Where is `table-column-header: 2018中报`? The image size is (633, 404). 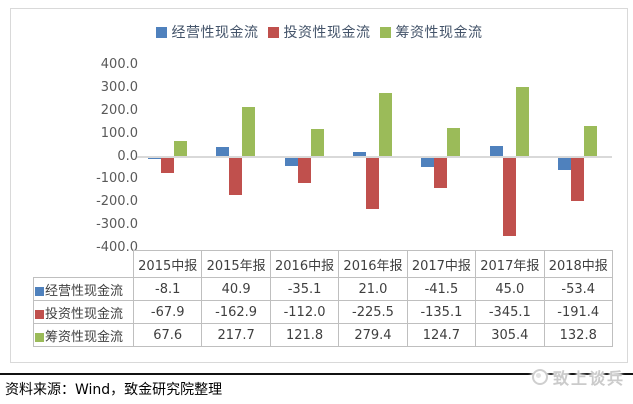
table-column-header: 2018中报 is located at coordinates (578, 264).